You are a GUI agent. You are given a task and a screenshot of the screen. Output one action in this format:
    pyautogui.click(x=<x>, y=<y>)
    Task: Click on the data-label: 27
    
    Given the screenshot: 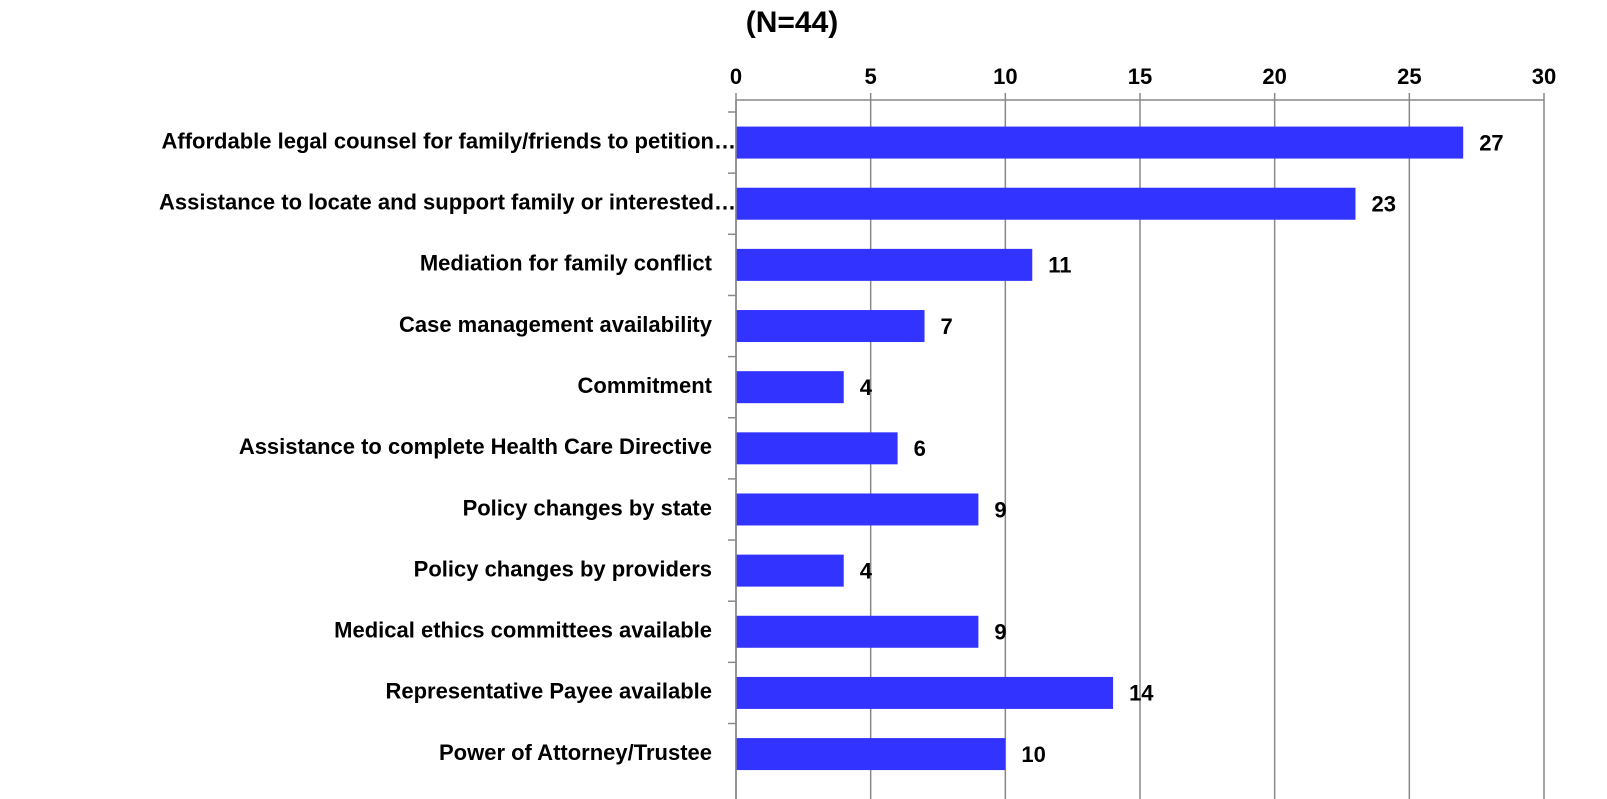 What is the action you would take?
    pyautogui.click(x=1491, y=142)
    